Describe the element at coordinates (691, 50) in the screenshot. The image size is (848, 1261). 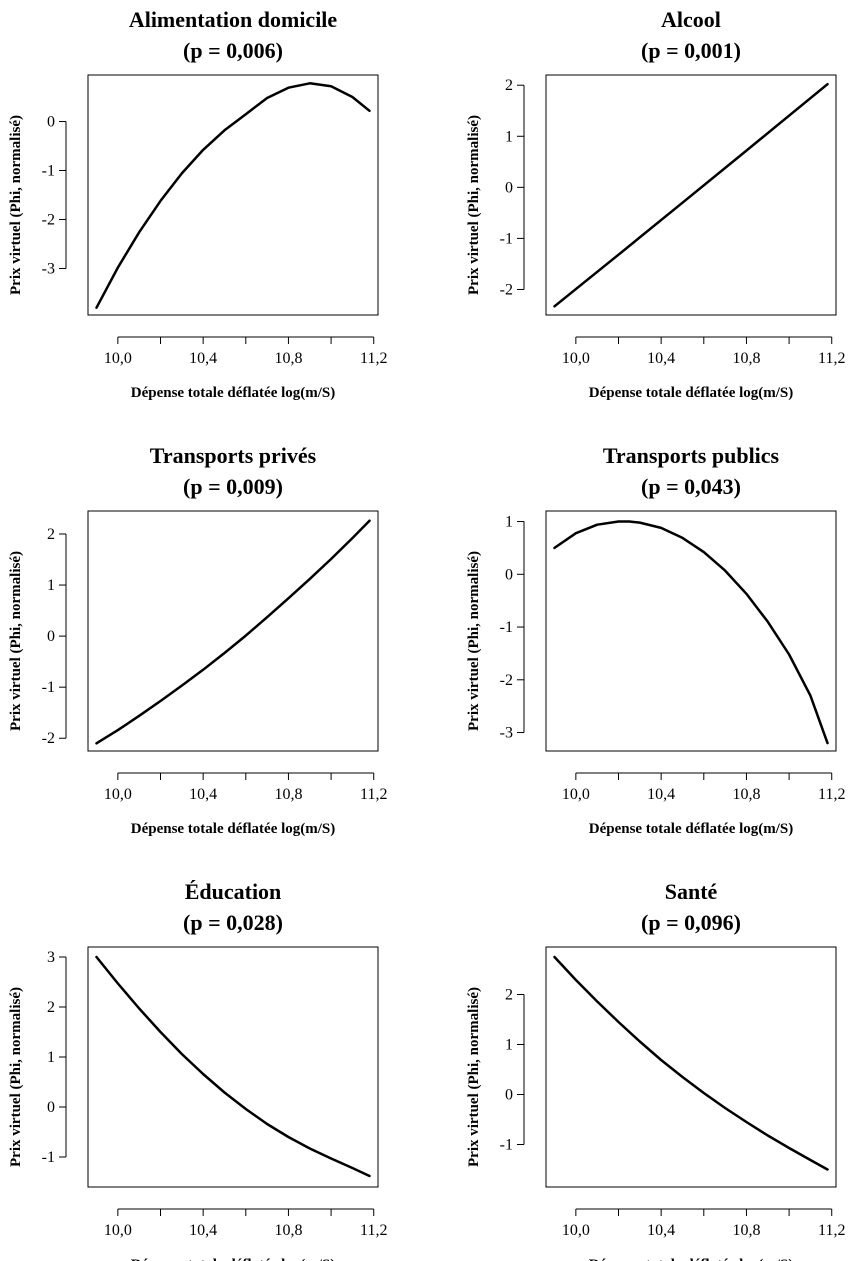
I see `chart-subtitle: (p = 0,001)` at that location.